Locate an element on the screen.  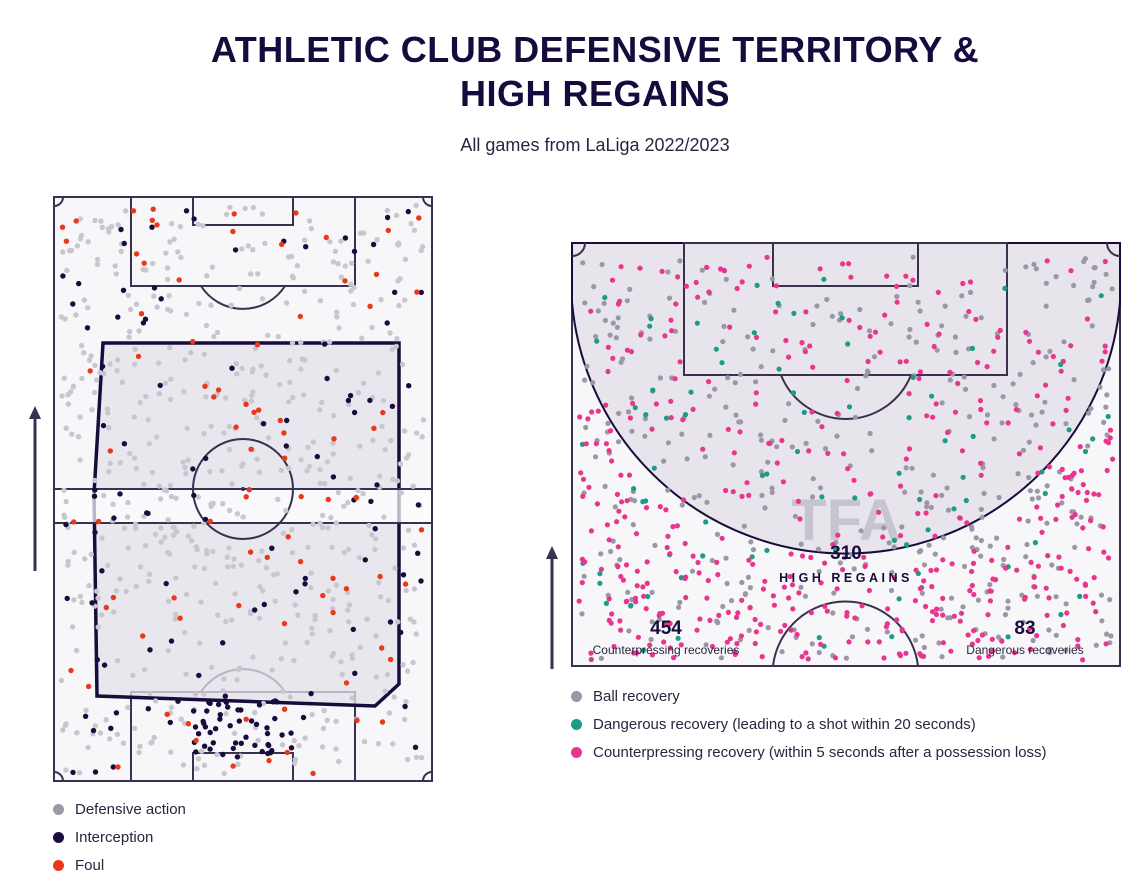
chart-subtitle: All games from LaLiga 2022/2023 is located at coordinates (595, 145).